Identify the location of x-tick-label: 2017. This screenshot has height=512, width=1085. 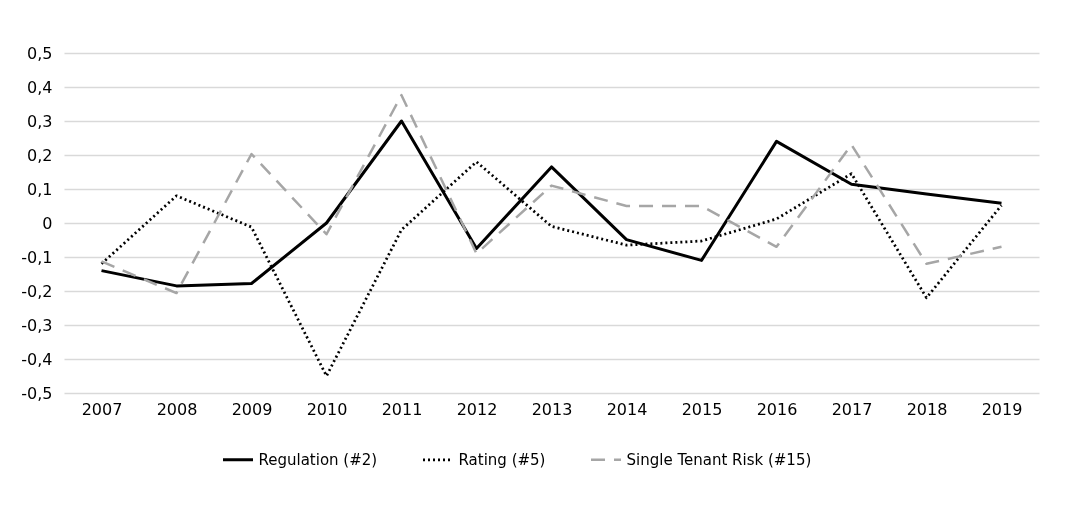
(852, 409).